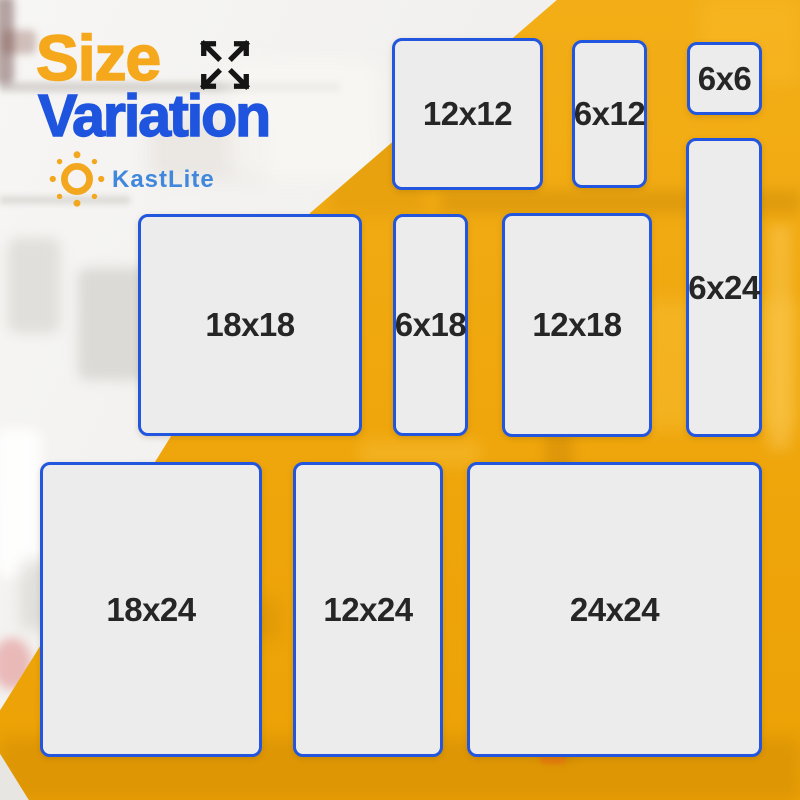 This screenshot has height=800, width=800. I want to click on size-tile-6x24: 6x24, so click(724, 287).